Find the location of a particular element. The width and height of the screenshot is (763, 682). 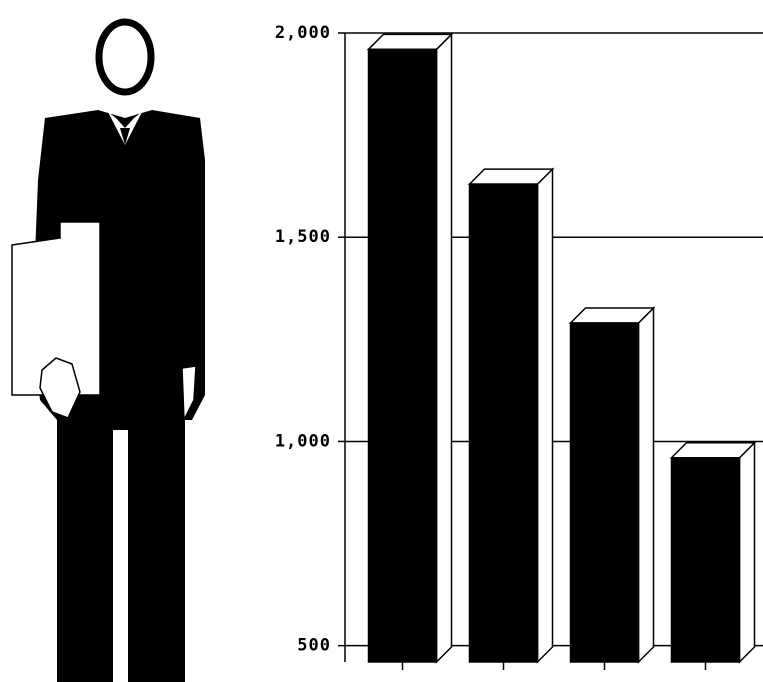

person-head is located at coordinates (125, 57).